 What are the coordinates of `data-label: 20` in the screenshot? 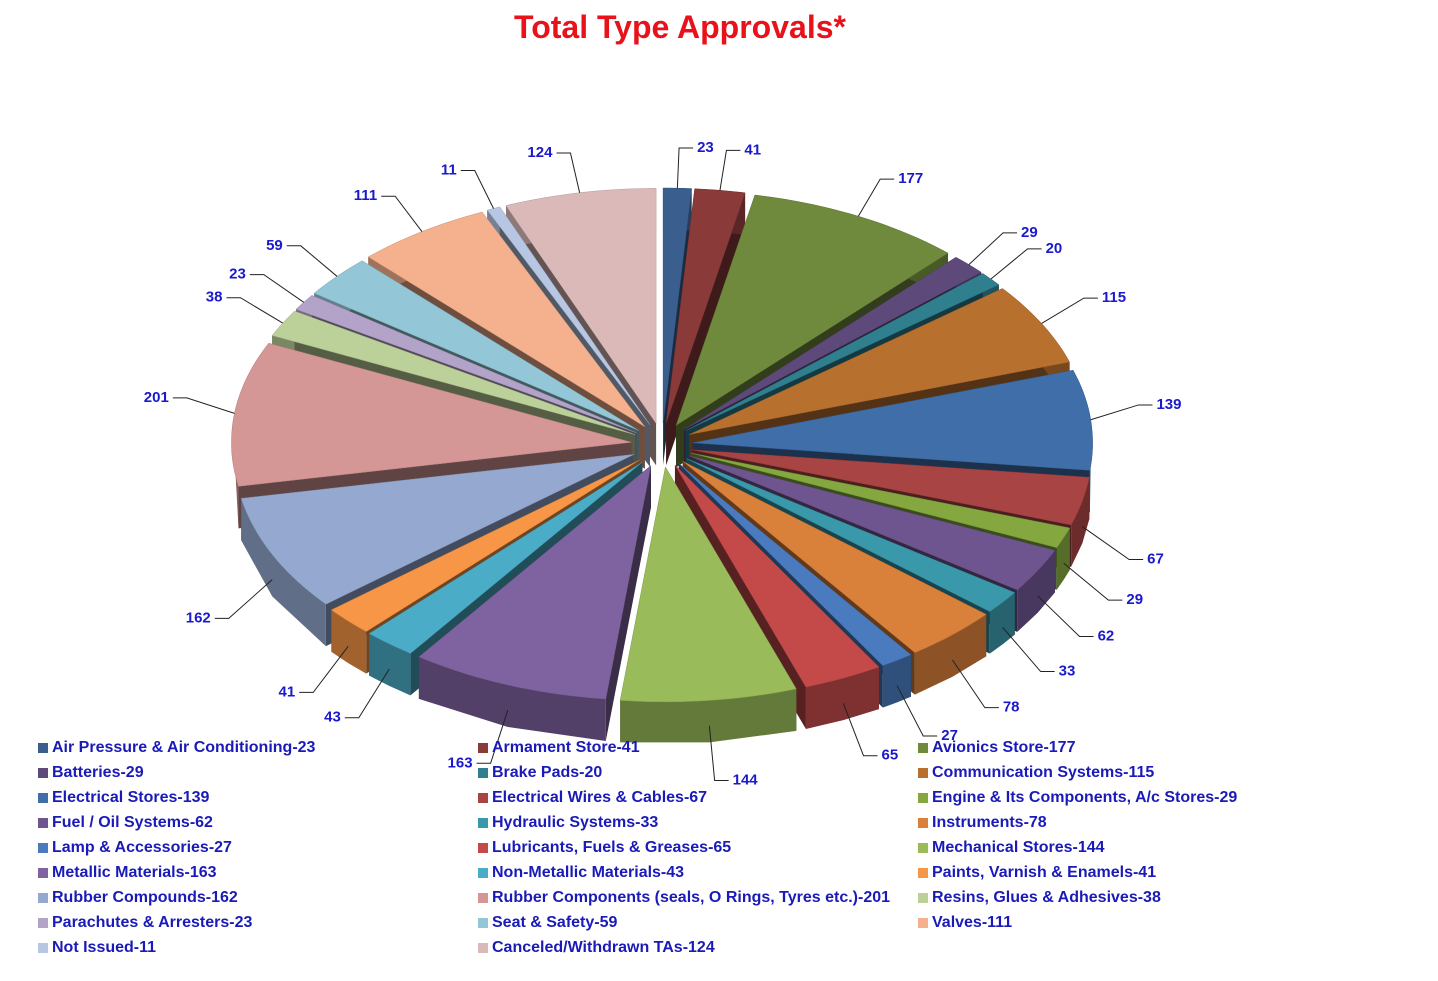 It's located at (1054, 248).